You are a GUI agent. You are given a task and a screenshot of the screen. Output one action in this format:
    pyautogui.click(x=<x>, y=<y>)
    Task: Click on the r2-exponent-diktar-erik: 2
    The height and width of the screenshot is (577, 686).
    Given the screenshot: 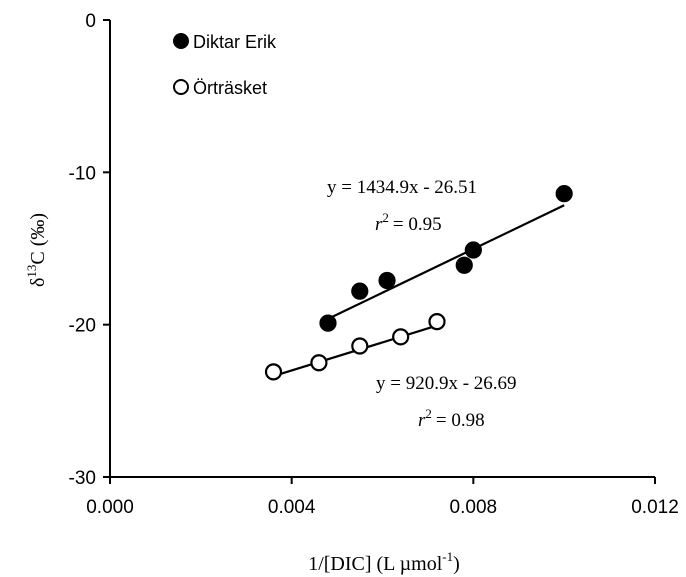 What is the action you would take?
    pyautogui.click(x=385, y=217)
    